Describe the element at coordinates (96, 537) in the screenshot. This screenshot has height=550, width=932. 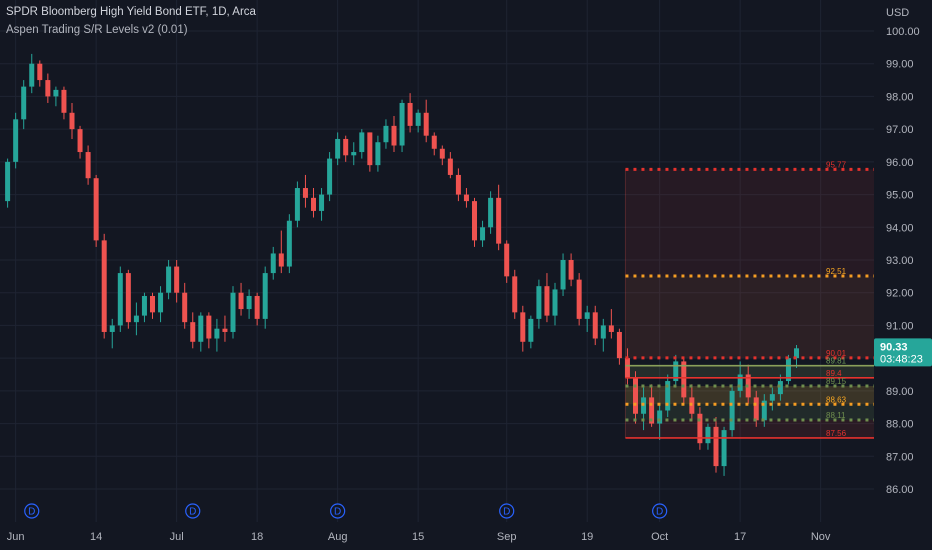
I see `time-tick-label: 14` at that location.